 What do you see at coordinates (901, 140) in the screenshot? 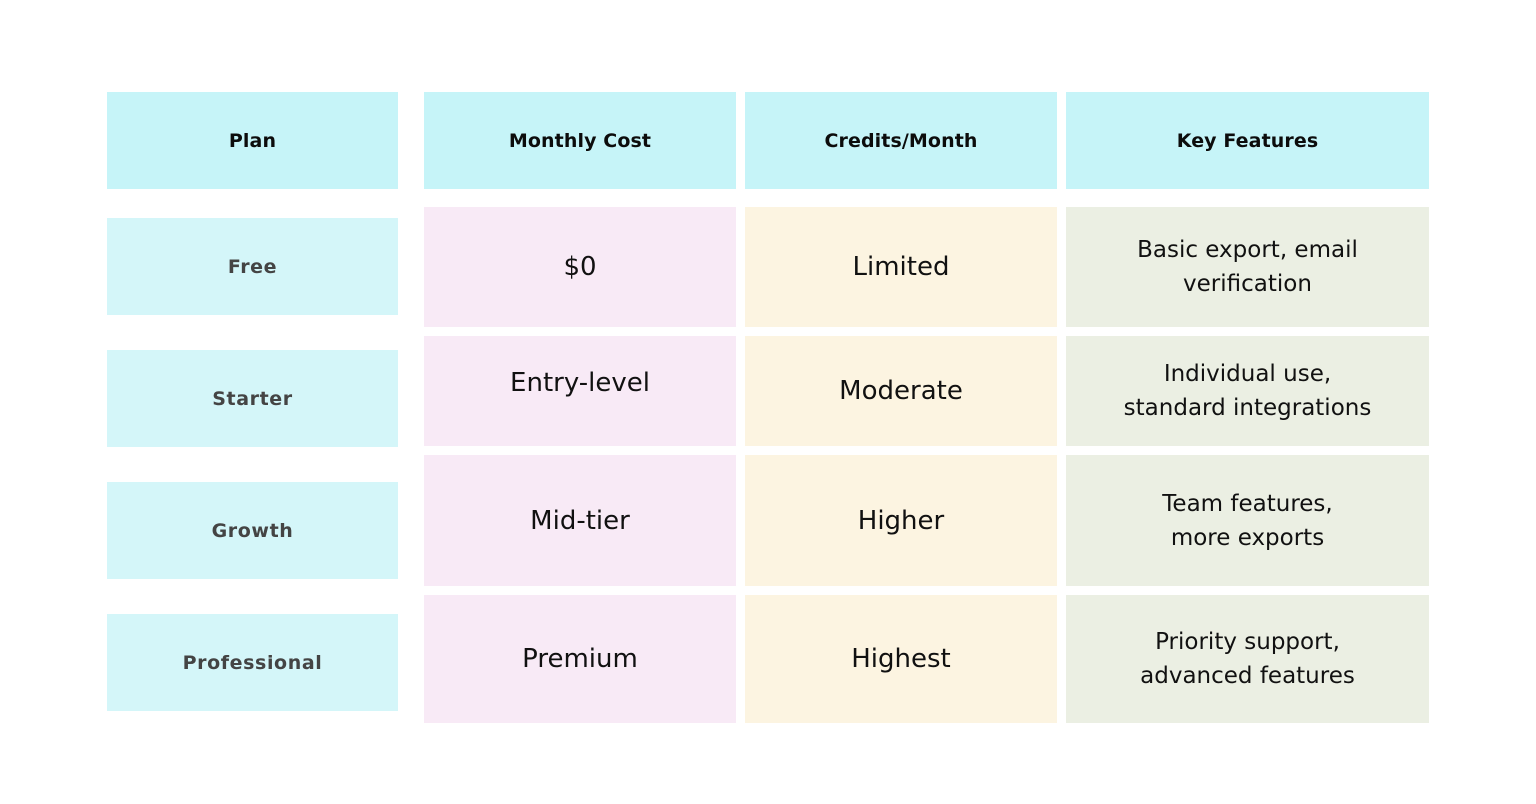
I see `header-credits-month: Credits/Month` at bounding box center [901, 140].